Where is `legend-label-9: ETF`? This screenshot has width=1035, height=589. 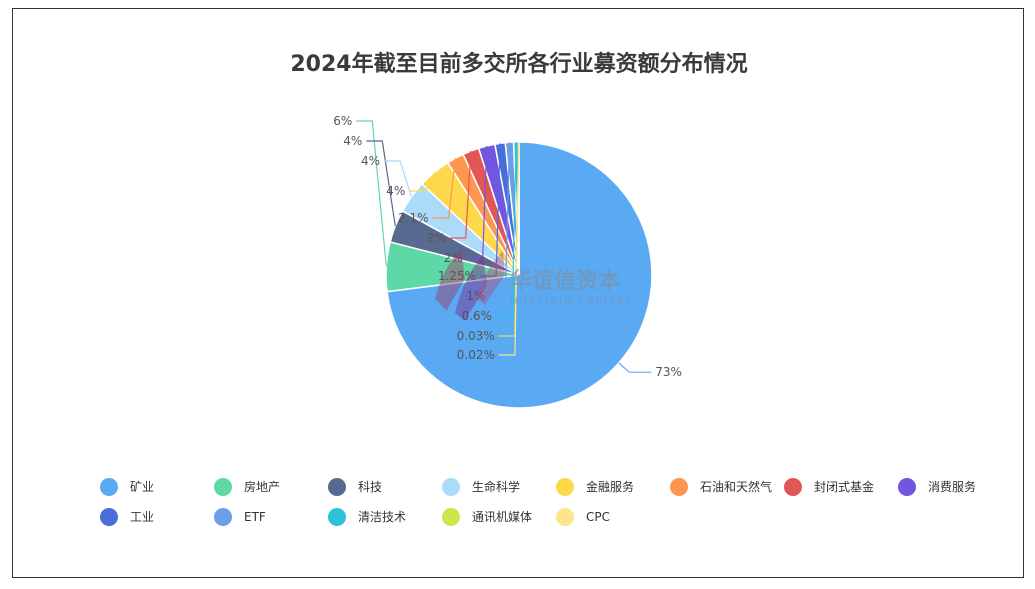
legend-label-9: ETF is located at coordinates (255, 517).